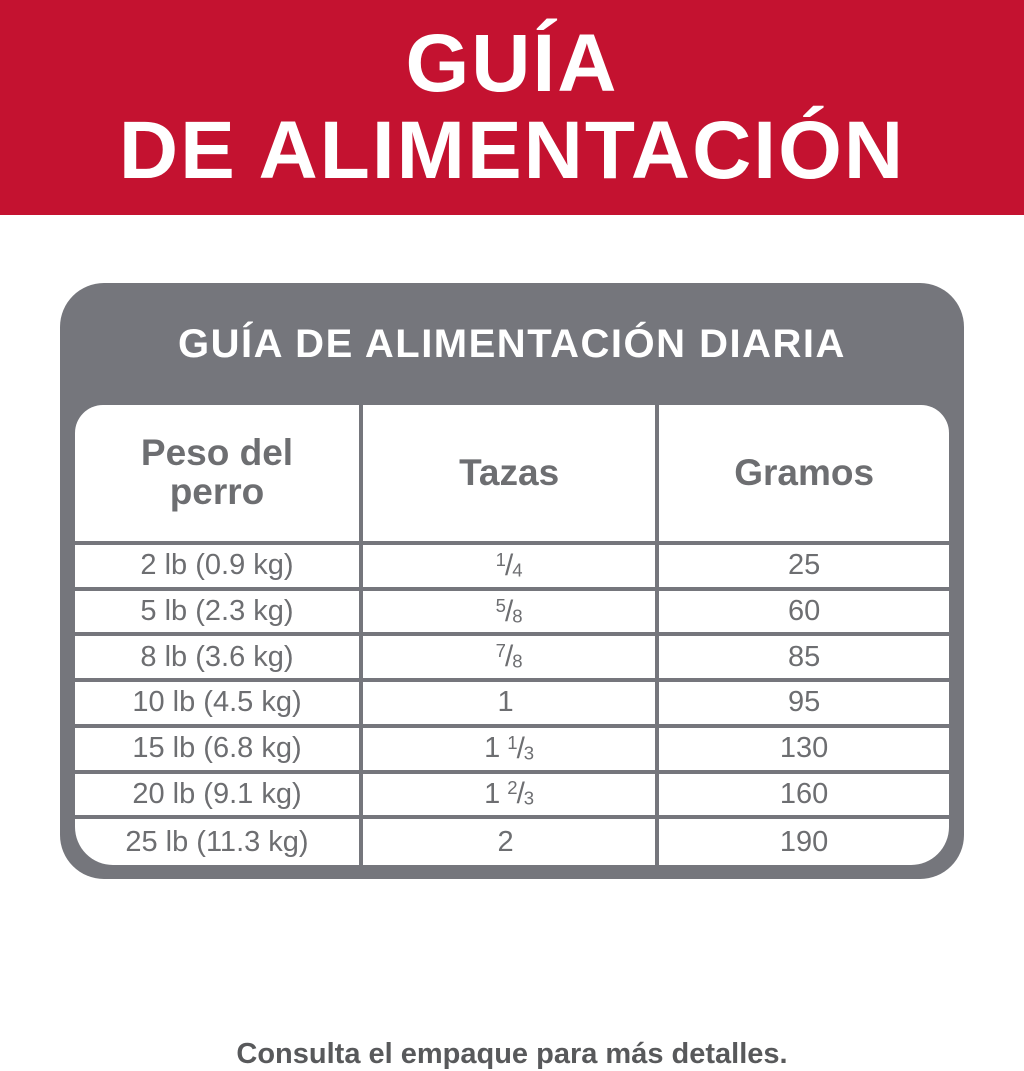 Image resolution: width=1024 pixels, height=1071 pixels. I want to click on cell-weight: 2 lb (0.9 kg), so click(219, 566).